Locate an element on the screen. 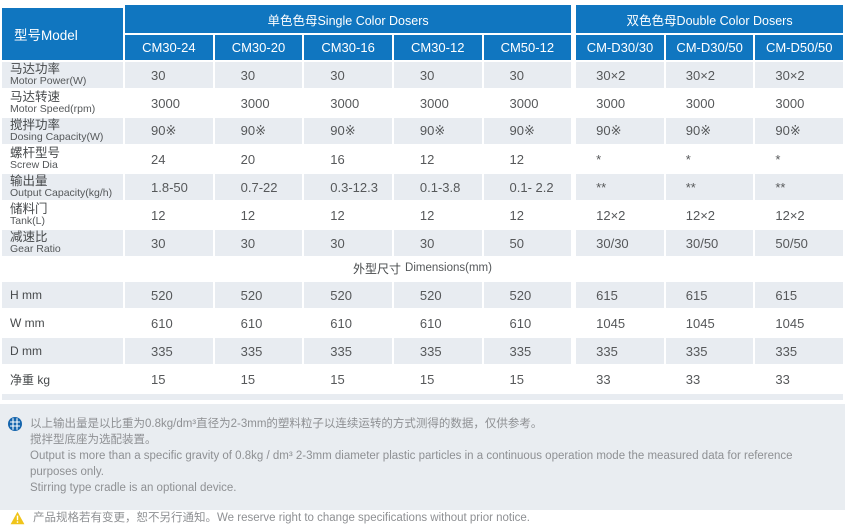 The height and width of the screenshot is (526, 845). spec-row: 储料门 Tank(L) 12 12 12 12 12 12×2 12×2 12×2 is located at coordinates (422, 215).